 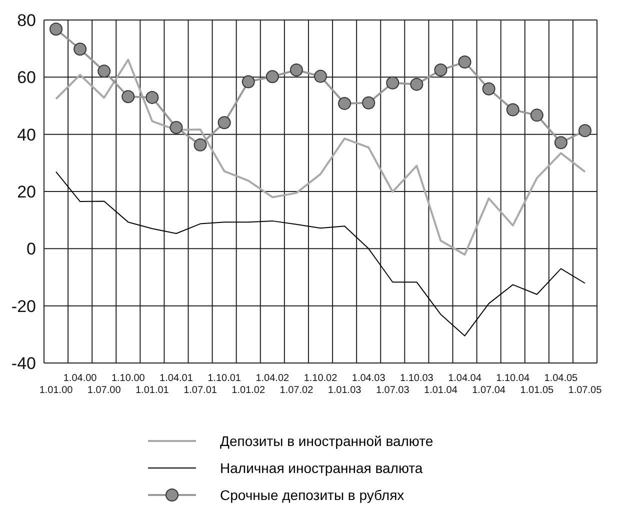 I want to click on x-tick-label: 1.10.03, so click(x=417, y=378).